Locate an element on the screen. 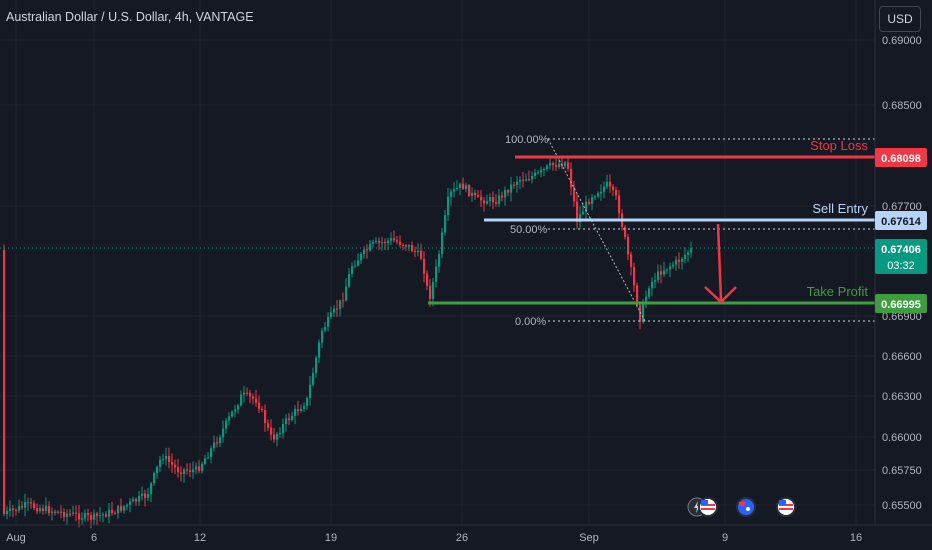 The width and height of the screenshot is (932, 550). sell-entry-price-badge: 0.67614 is located at coordinates (901, 222).